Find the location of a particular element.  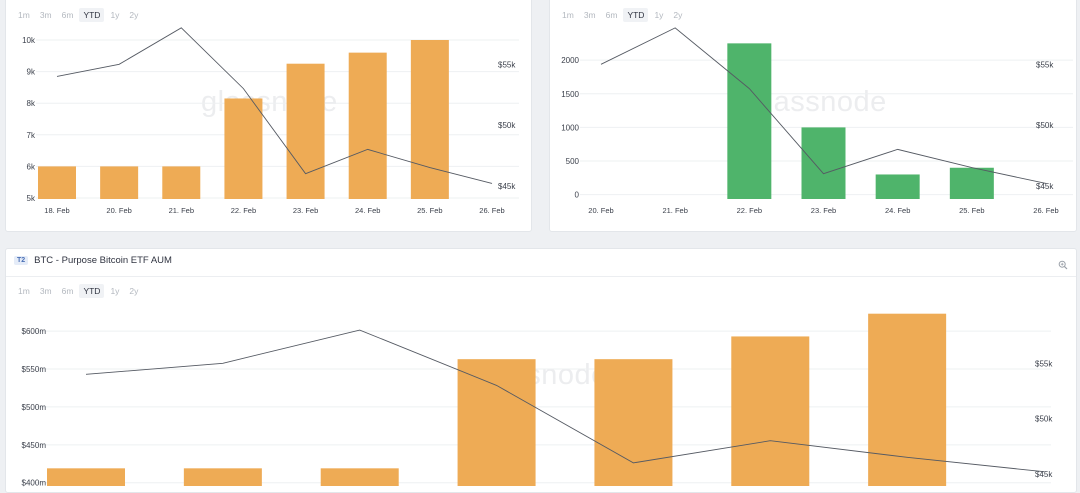

y-tick-label-left: 500 is located at coordinates (573, 161).